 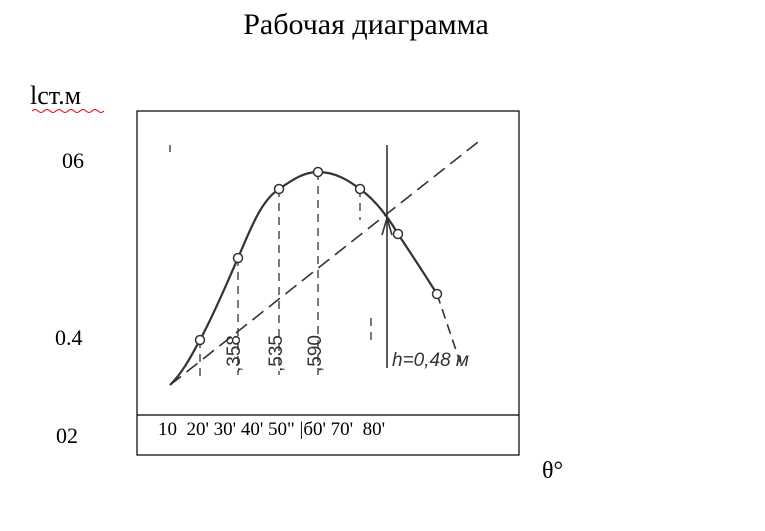 What do you see at coordinates (276, 353) in the screenshot?
I see `value-label: ,535` at bounding box center [276, 353].